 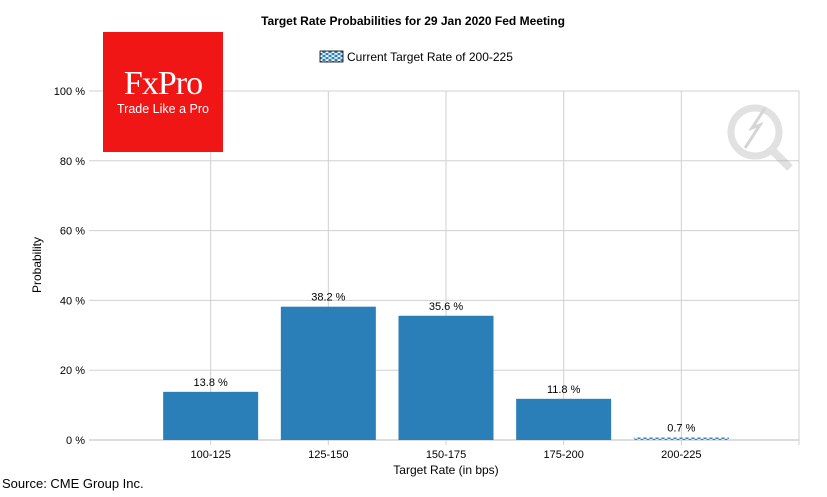 I want to click on fxpro-logo: FxPro Trade Like a Pro, so click(x=163, y=92).